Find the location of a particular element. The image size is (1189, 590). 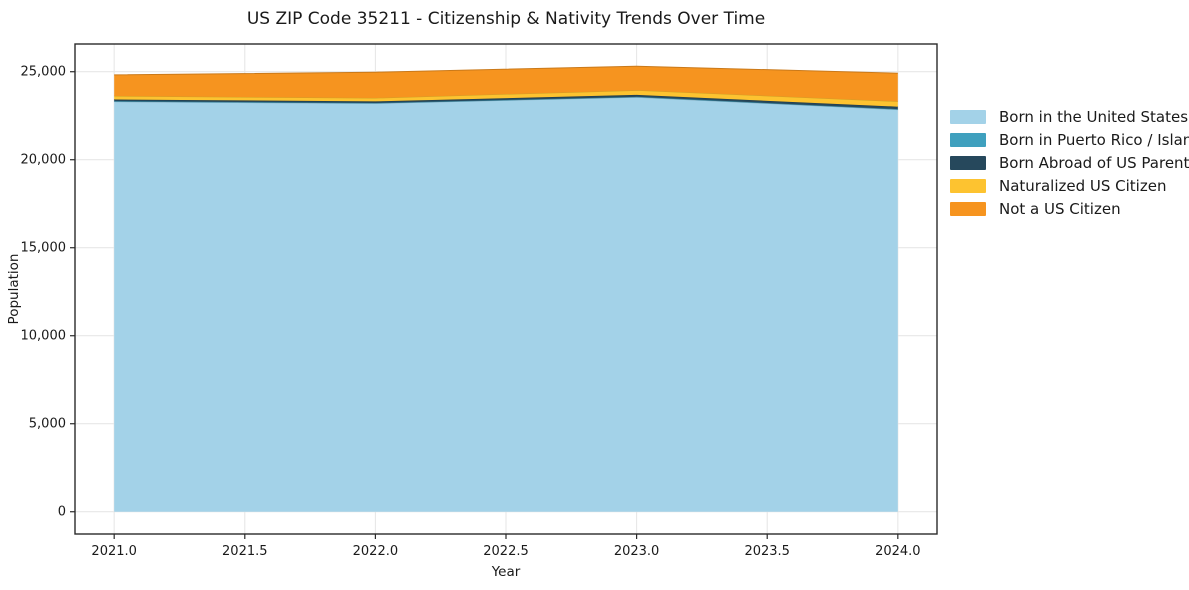

y-tick-label: 5,000 is located at coordinates (47, 424).